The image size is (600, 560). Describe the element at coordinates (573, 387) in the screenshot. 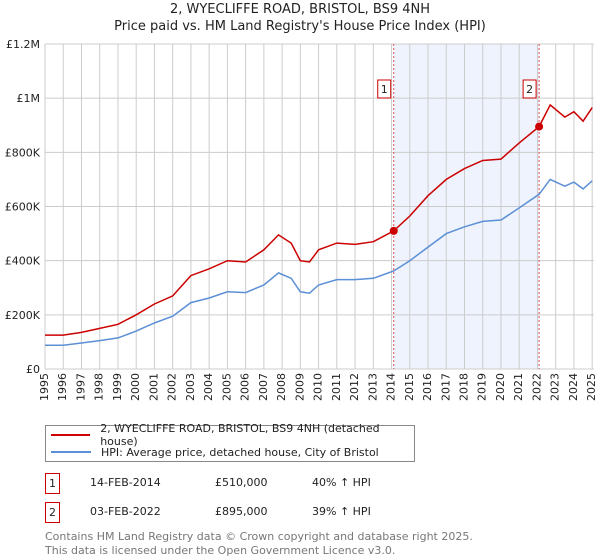

I see `x-tick-label: 2024` at that location.